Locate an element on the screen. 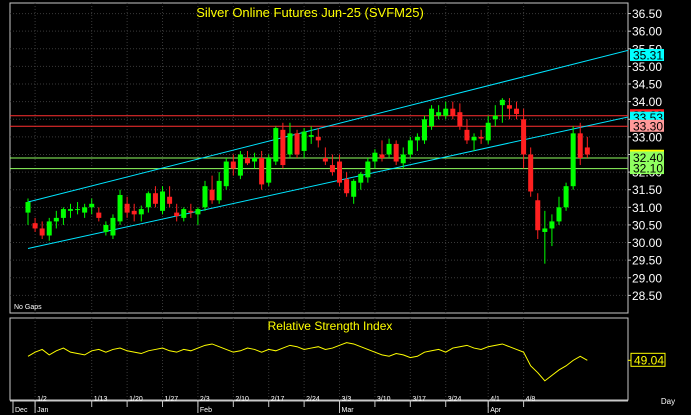 This screenshot has width=691, height=415. date-tick-label: 3/10 is located at coordinates (384, 399).